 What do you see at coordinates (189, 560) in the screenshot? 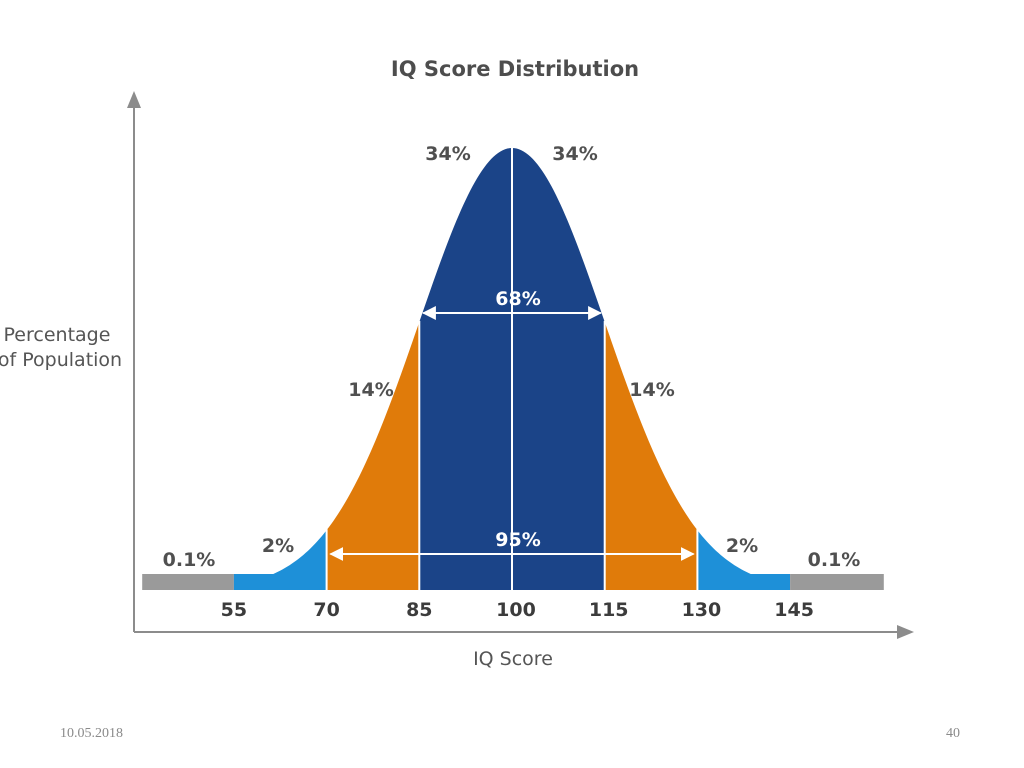
I see `tail-left-segment-label: 0.1%` at bounding box center [189, 560].